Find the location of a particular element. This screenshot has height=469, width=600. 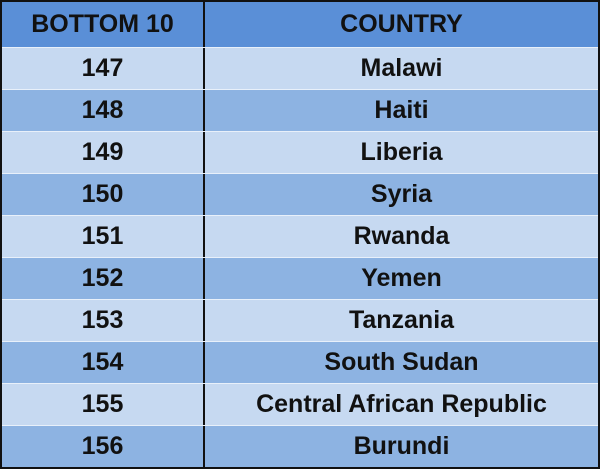

country-cell: Haiti is located at coordinates (401, 110).